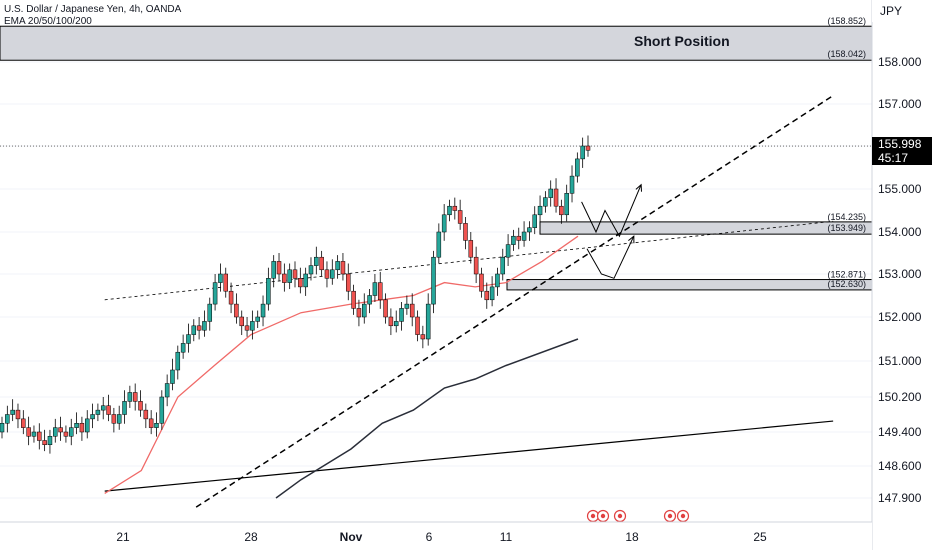 The width and height of the screenshot is (932, 550). I want to click on last-price-label: 155.998 45:17, so click(902, 151).